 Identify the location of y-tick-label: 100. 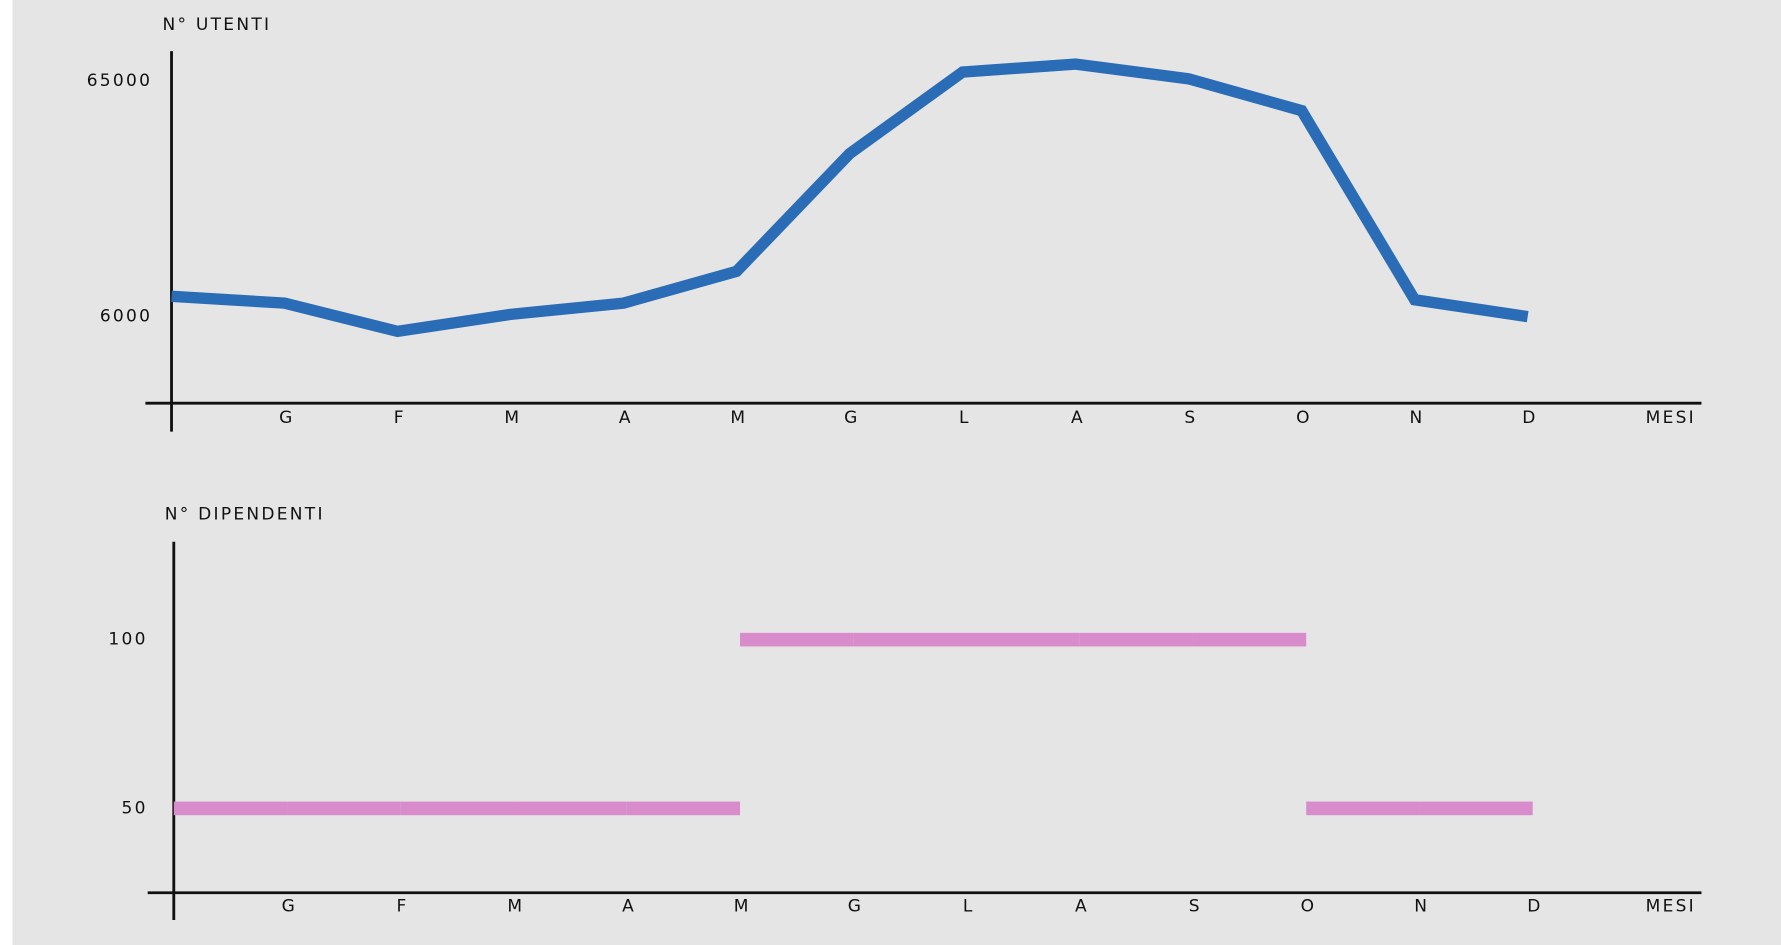
(127, 640).